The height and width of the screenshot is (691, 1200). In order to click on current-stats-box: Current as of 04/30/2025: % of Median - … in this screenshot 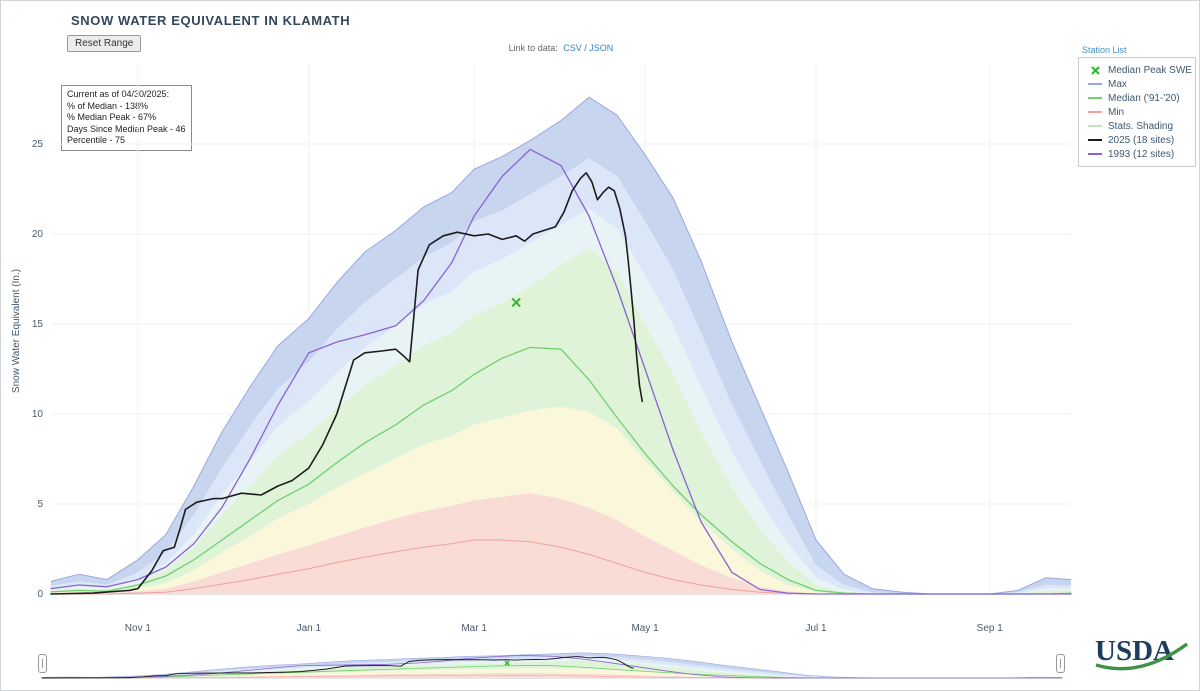, I will do `click(126, 118)`.